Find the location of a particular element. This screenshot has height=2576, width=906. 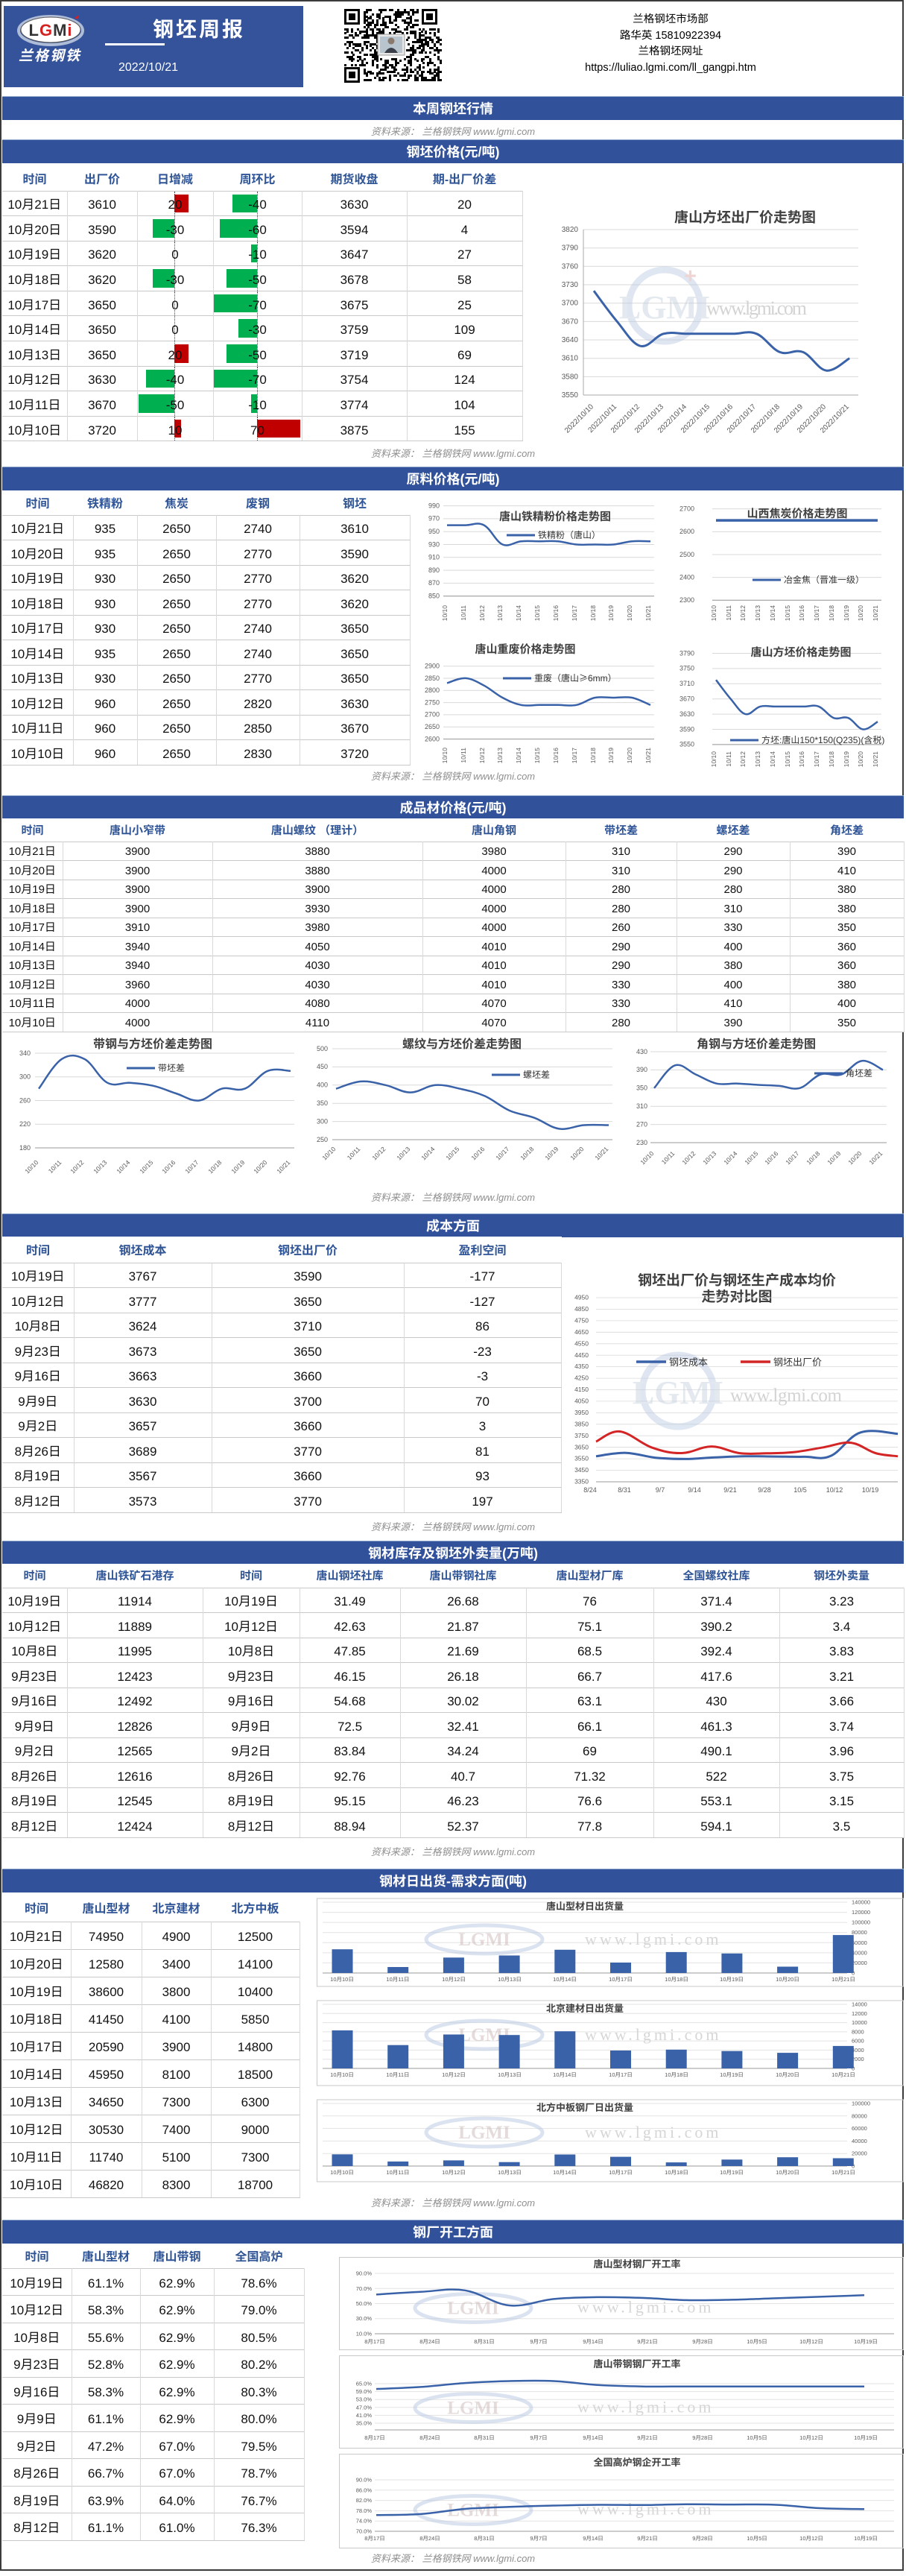

svg-text: 3730 is located at coordinates (570, 283).